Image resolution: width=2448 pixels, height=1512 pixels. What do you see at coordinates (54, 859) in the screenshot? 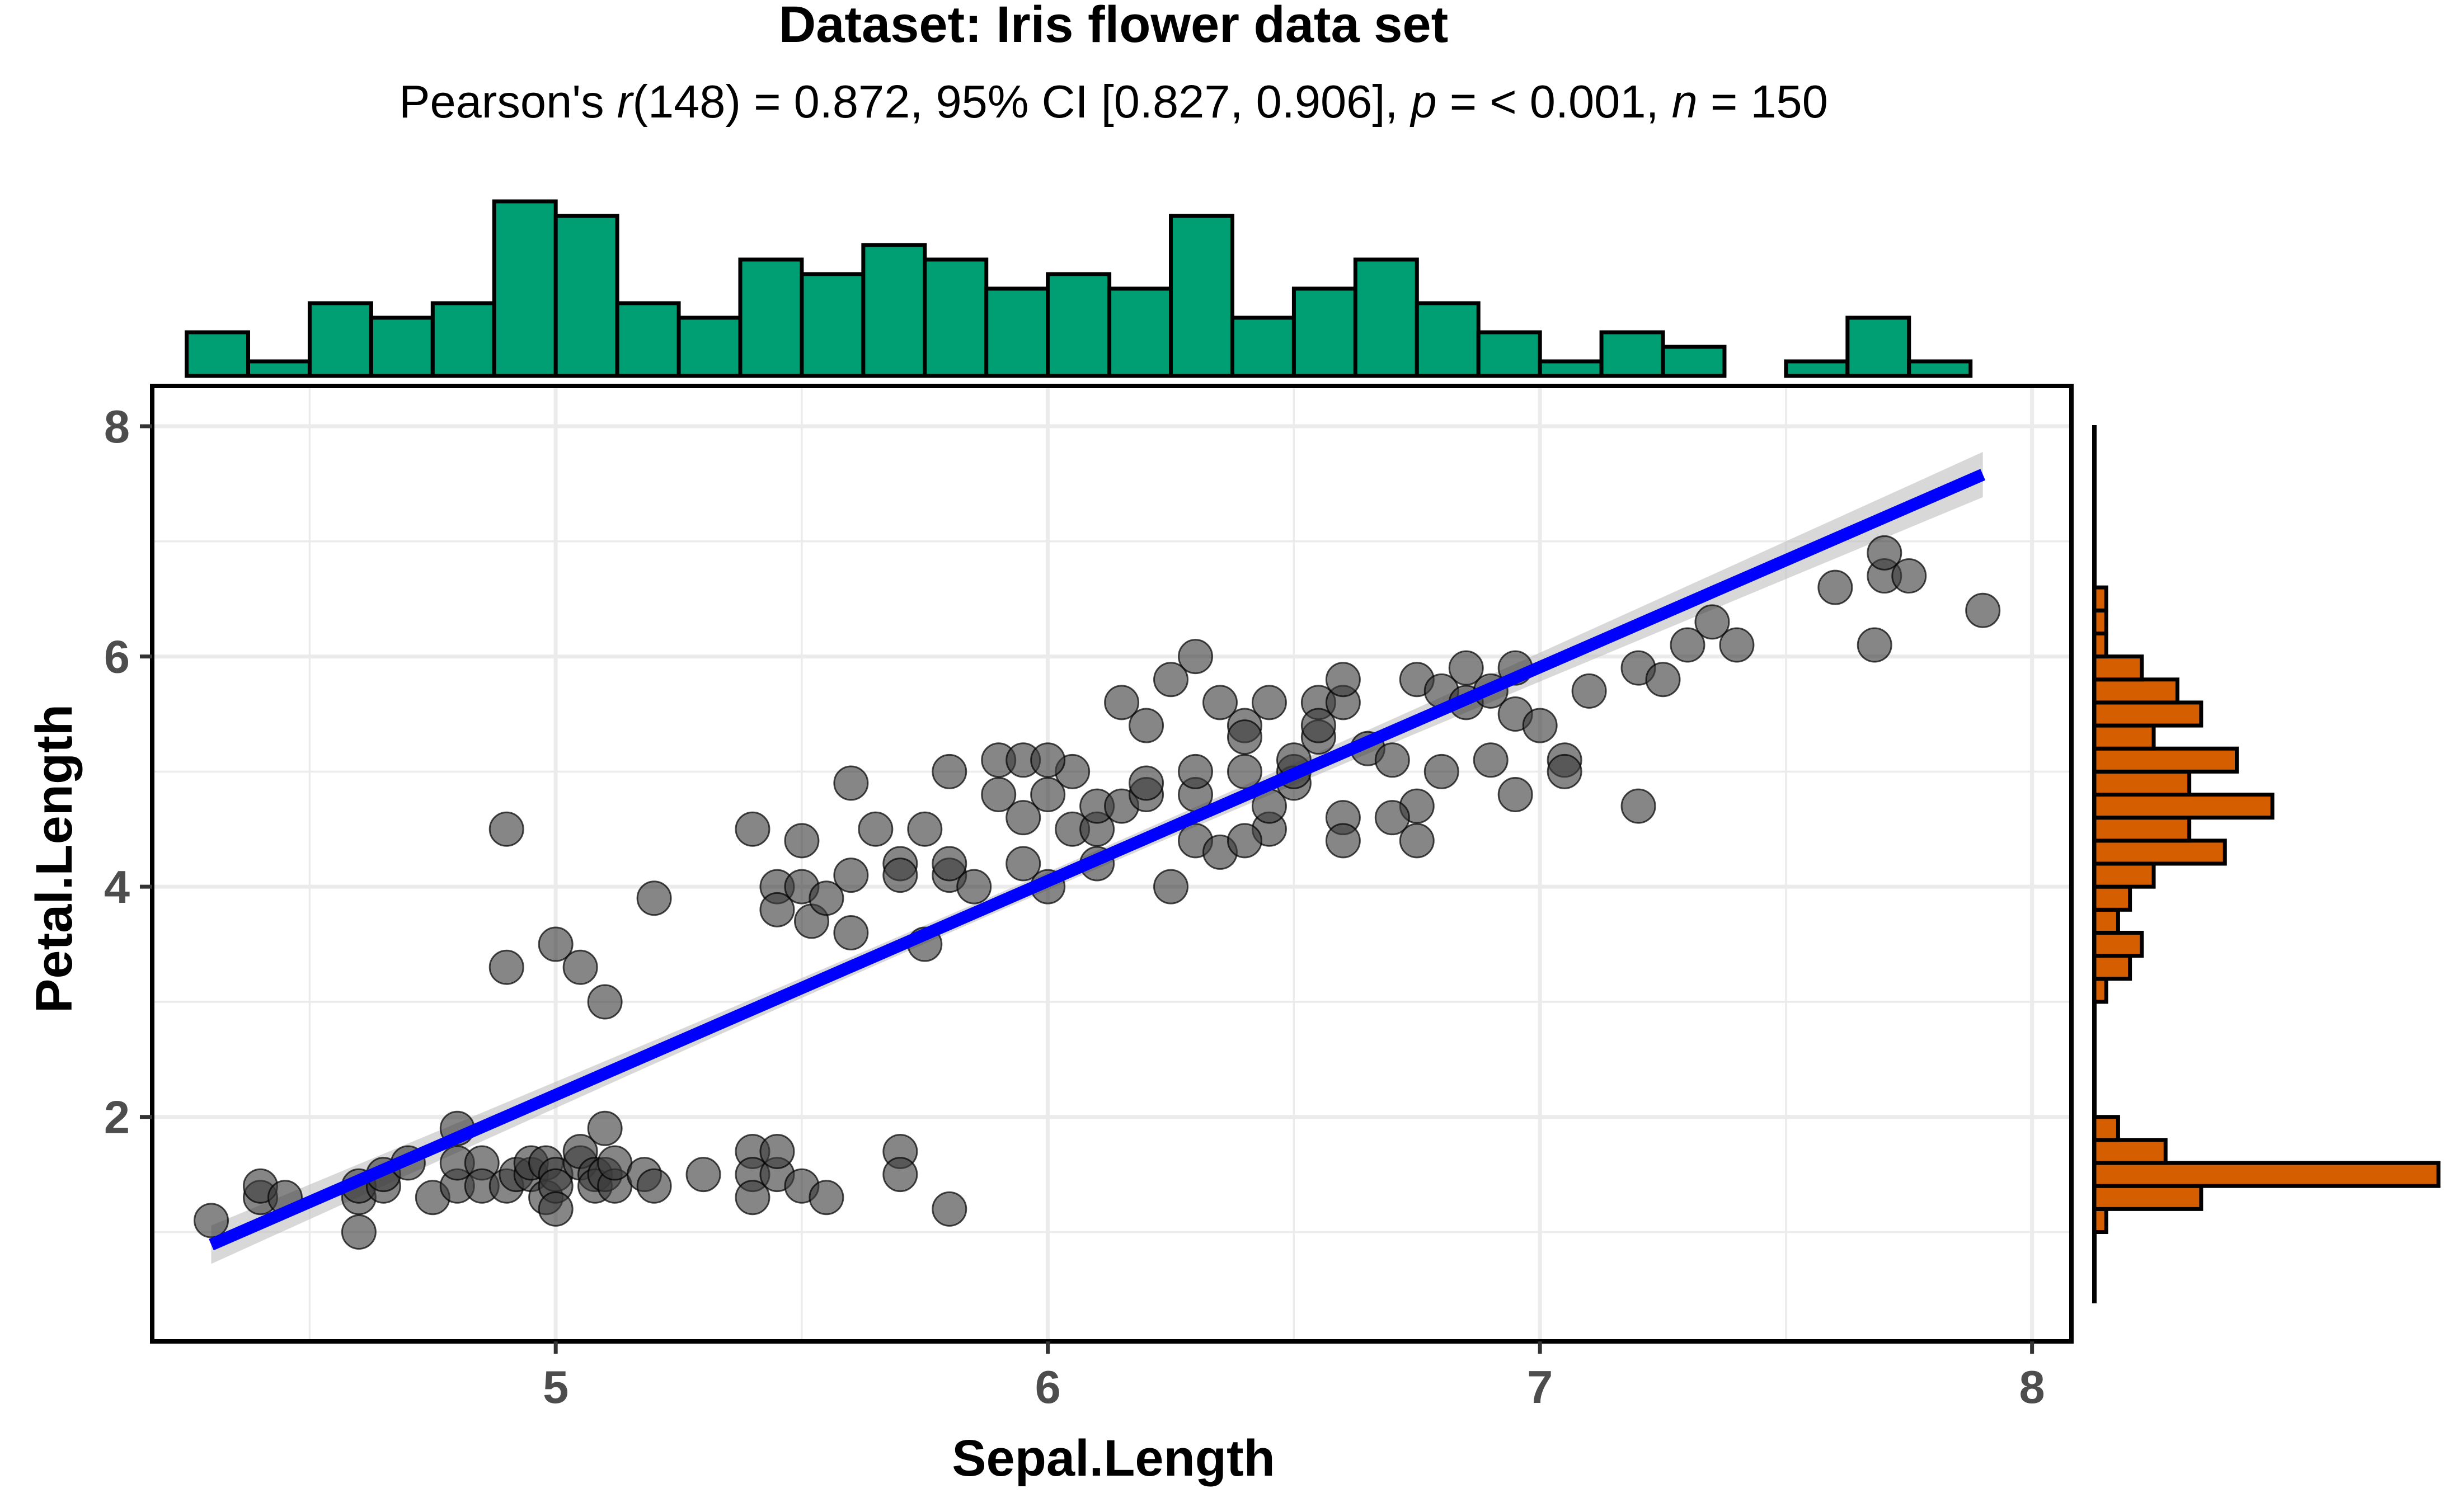
I see `y-axis-title: Petal.Length` at bounding box center [54, 859].